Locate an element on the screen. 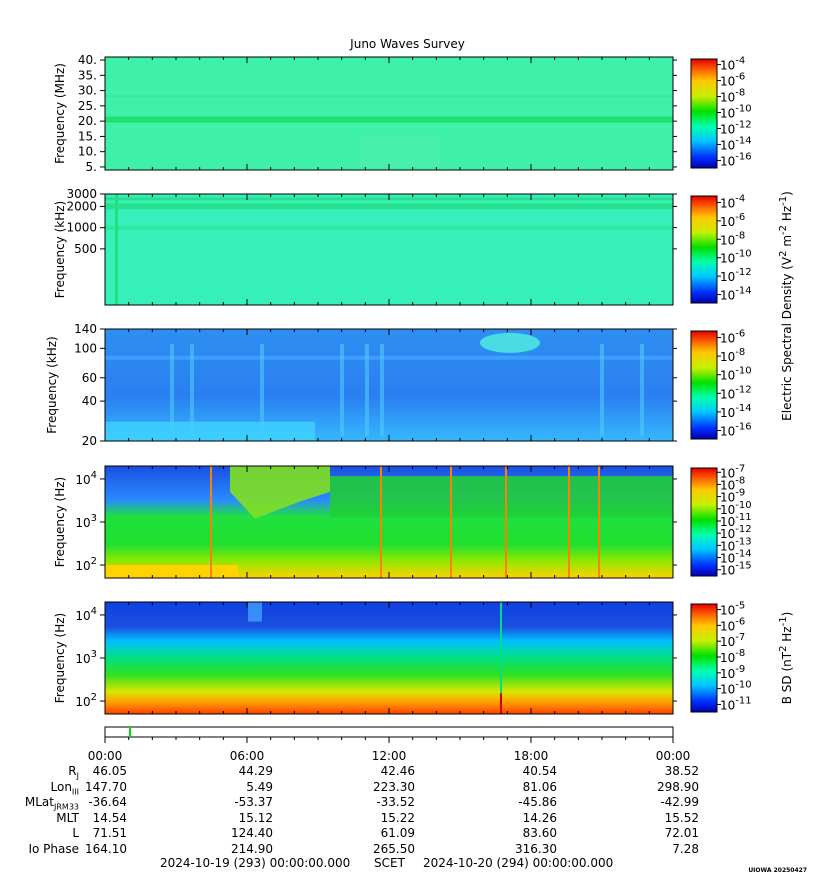 The height and width of the screenshot is (880, 815). ephemeris-value: 164.10 is located at coordinates (106, 848).